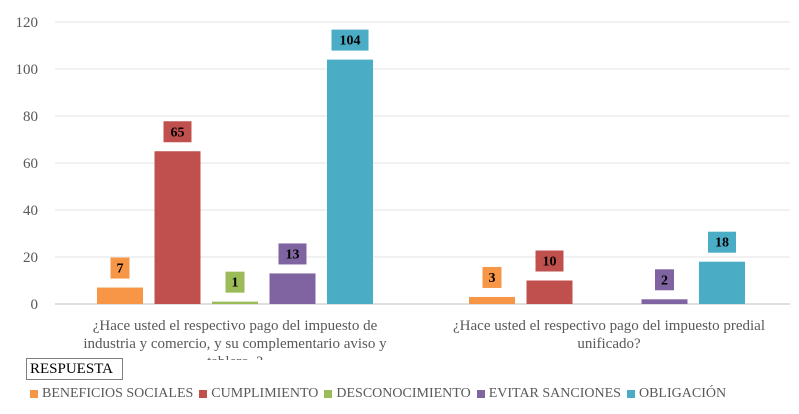  I want to click on data-label: 13, so click(293, 254).